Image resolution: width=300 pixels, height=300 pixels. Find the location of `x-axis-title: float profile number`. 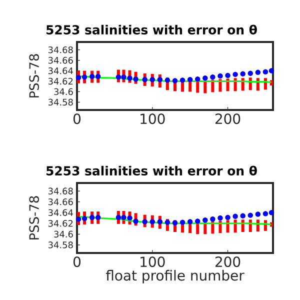

x-axis-title: float profile number is located at coordinates (175, 277).